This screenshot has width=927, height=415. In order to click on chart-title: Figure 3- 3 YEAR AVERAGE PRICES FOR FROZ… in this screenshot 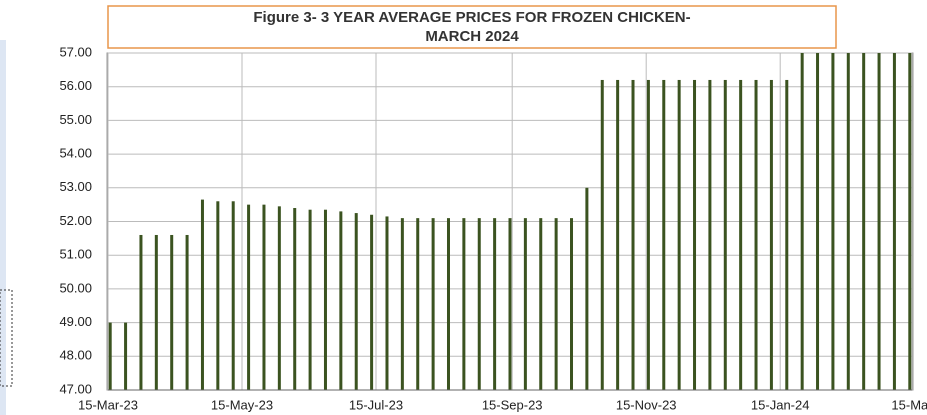, I will do `click(471, 17)`.